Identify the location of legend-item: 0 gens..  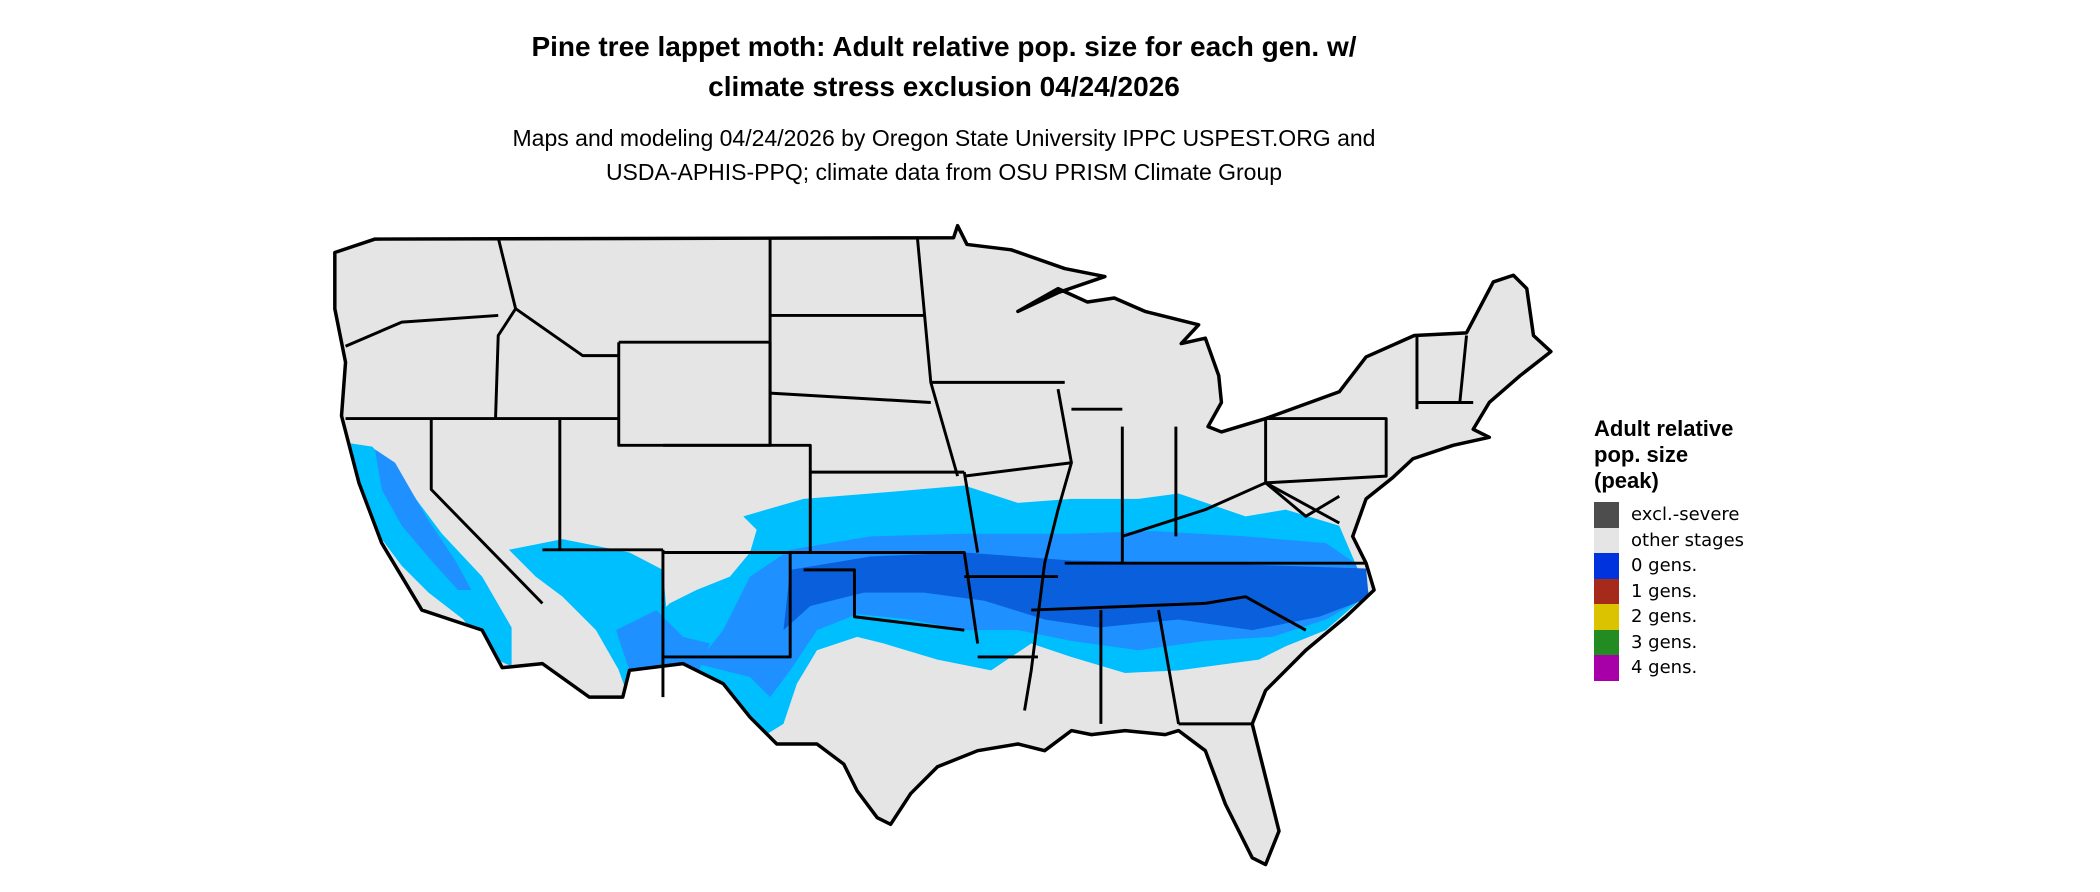
(1669, 566).